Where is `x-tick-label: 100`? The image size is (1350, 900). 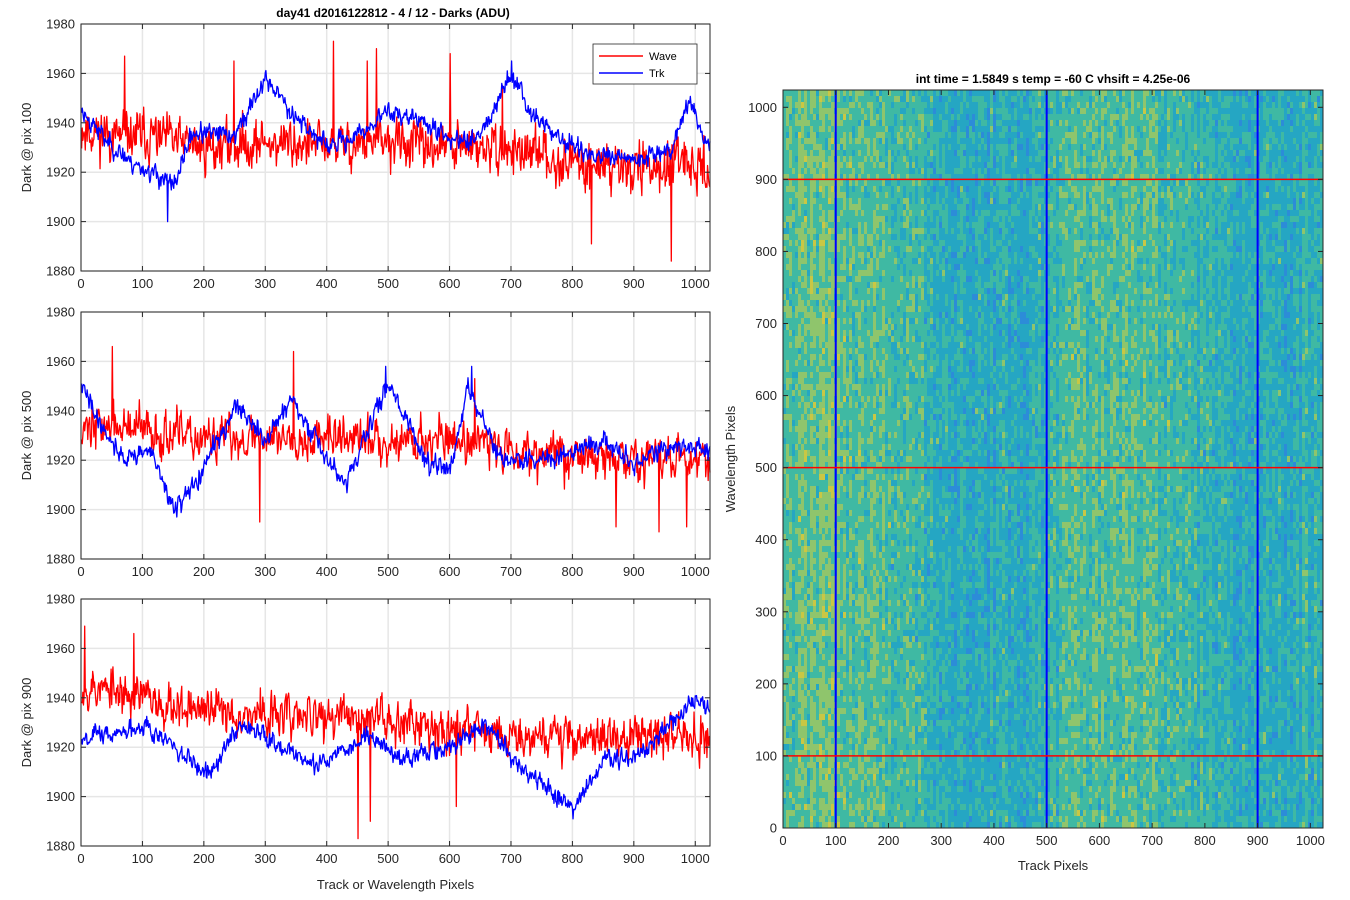 x-tick-label: 100 is located at coordinates (143, 858).